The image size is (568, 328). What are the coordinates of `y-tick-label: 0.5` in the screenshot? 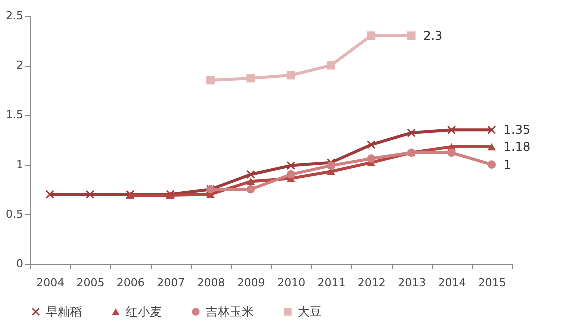 It's located at (15, 214).